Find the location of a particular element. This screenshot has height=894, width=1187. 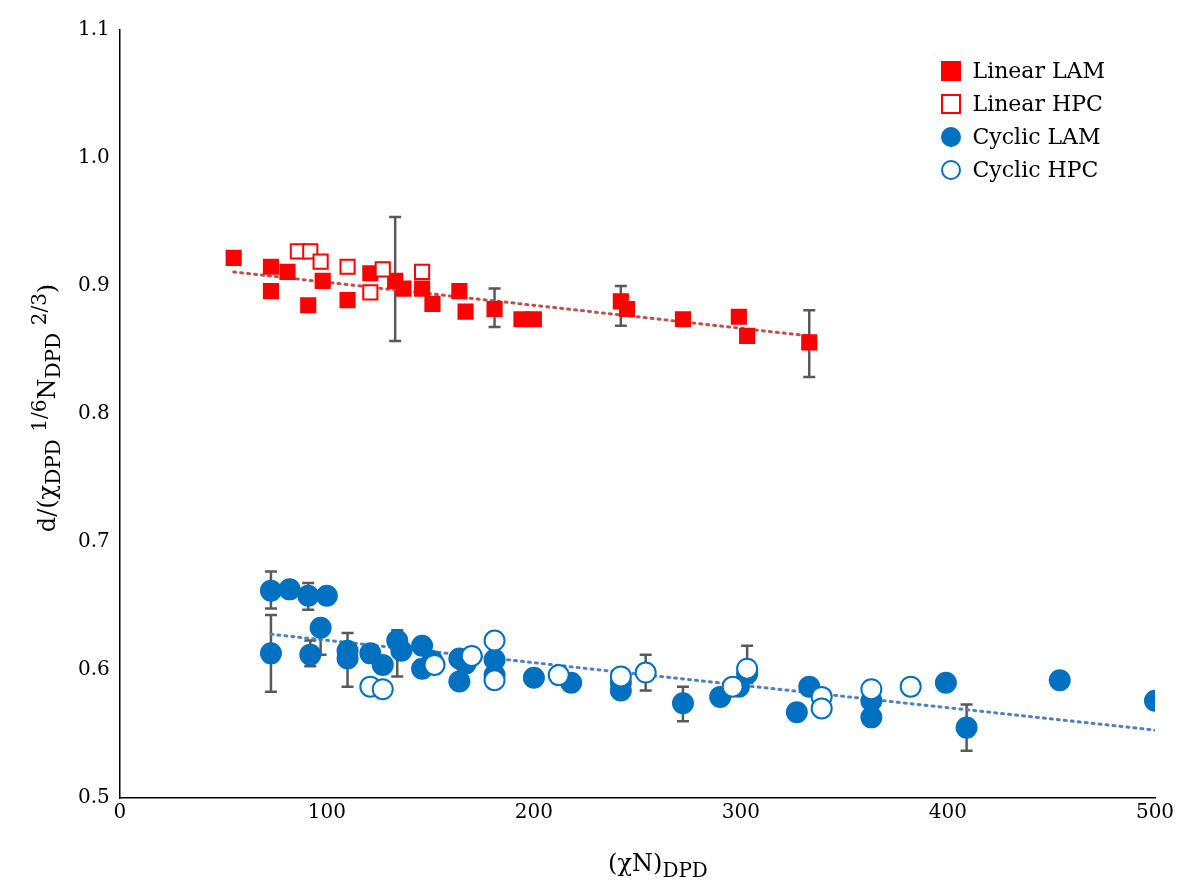

y-tick-label: 0.9 is located at coordinates (93, 284).